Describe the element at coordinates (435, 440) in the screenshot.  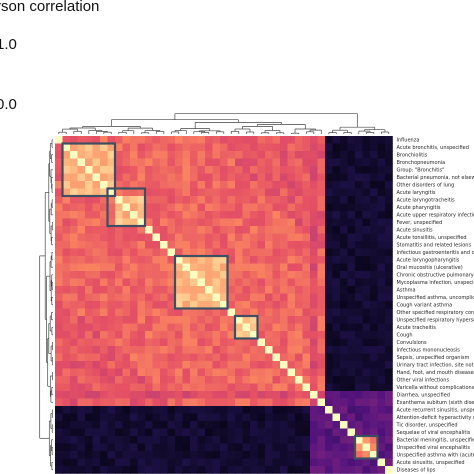
I see `row-label: Bacterial meningitis, unspecified` at that location.